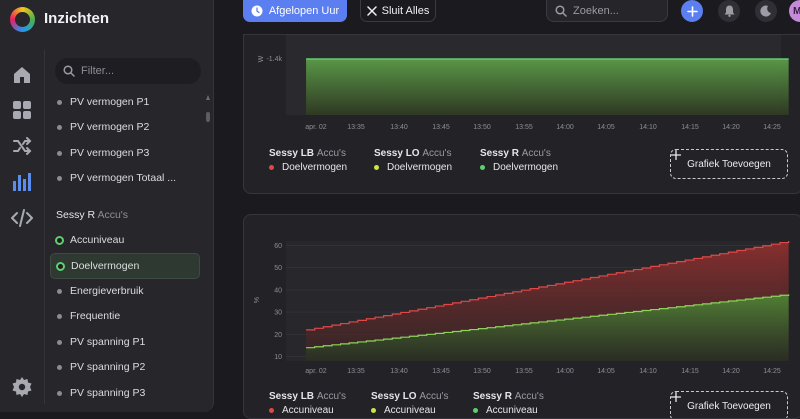 This screenshot has height=419, width=800. What do you see at coordinates (77, 18) in the screenshot?
I see `app-title: Inzichten` at bounding box center [77, 18].